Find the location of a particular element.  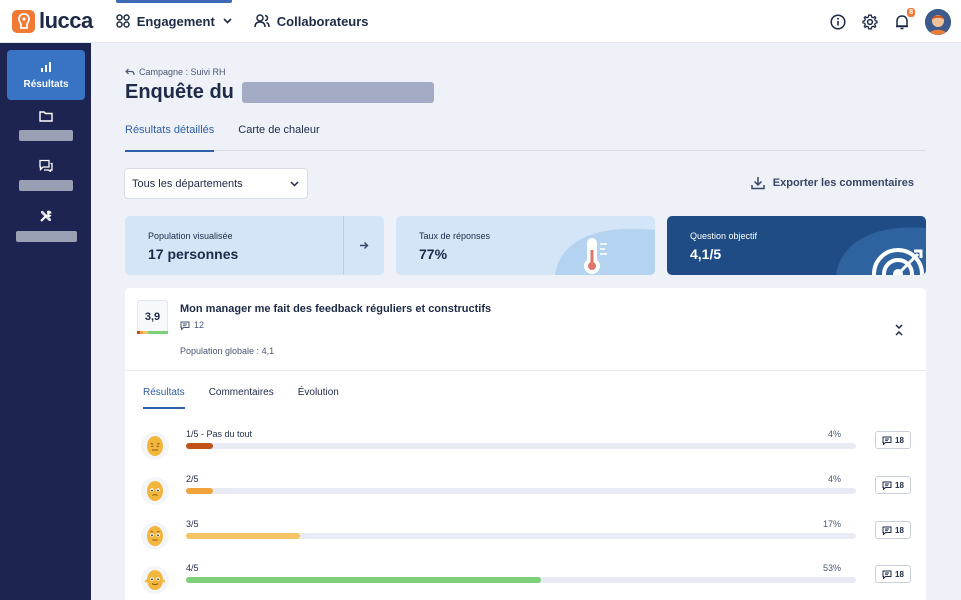

export-comments-button: Exporter les commentaires is located at coordinates (832, 183).